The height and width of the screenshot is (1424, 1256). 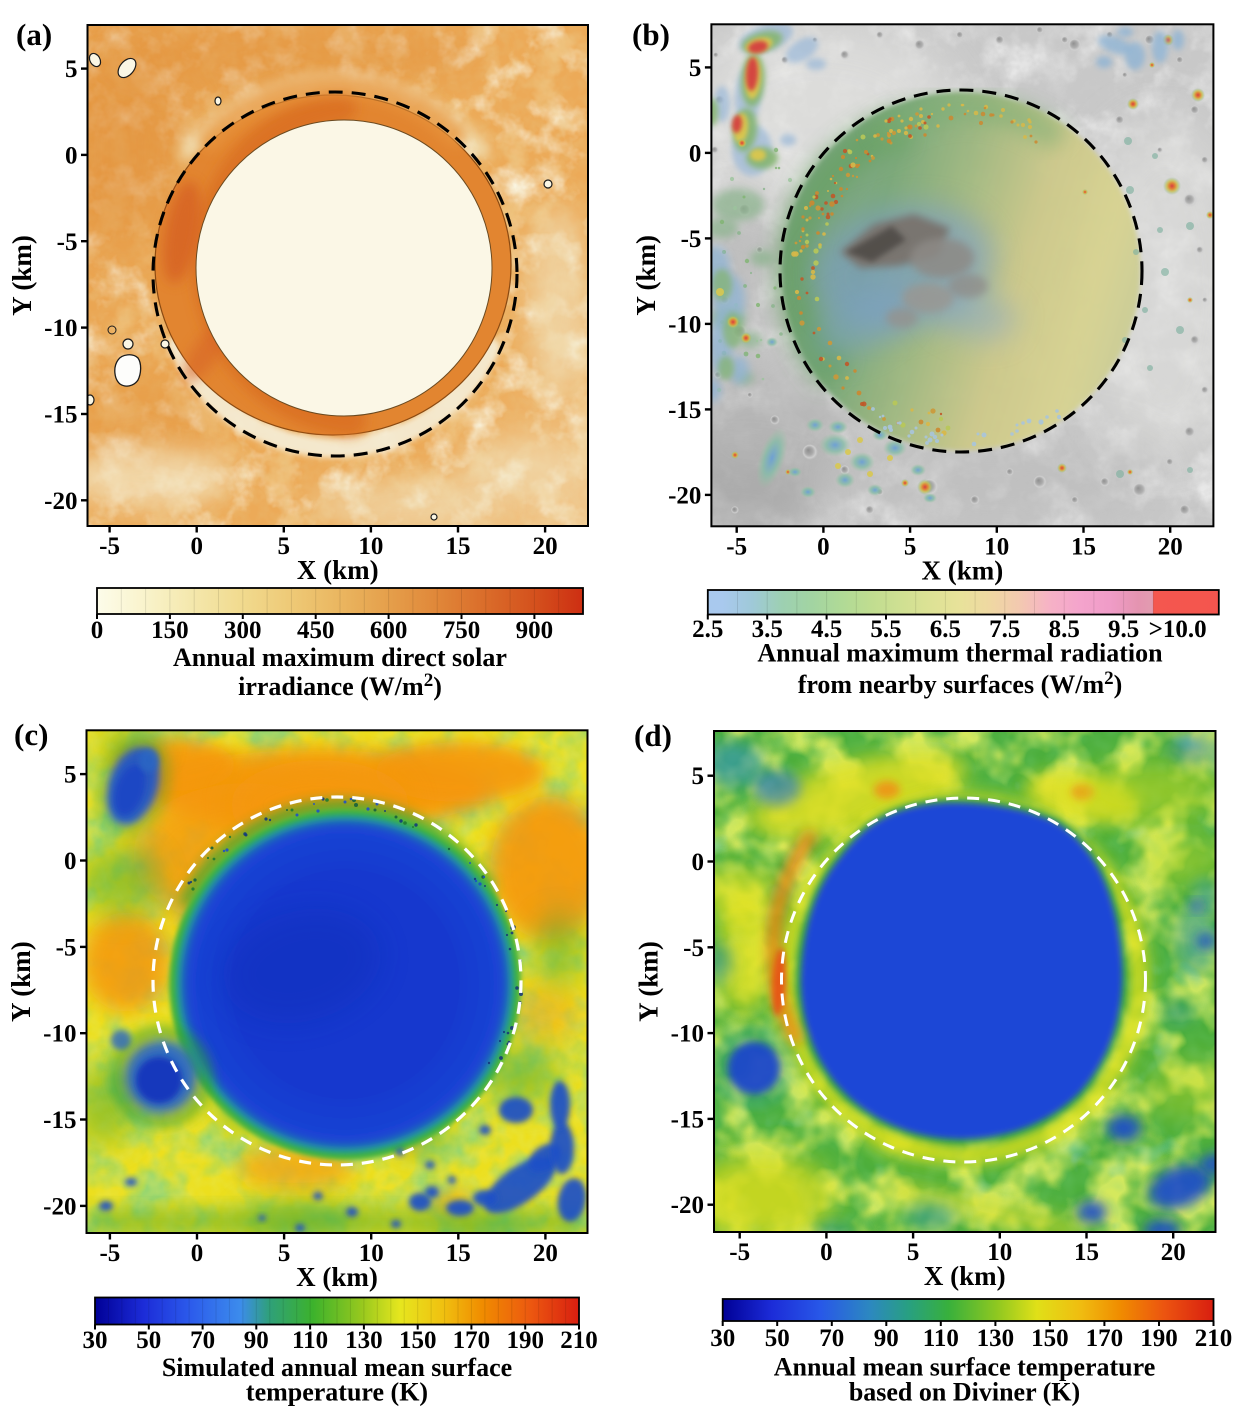 What do you see at coordinates (767, 629) in the screenshot?
I see `svg-text: 3.5` at bounding box center [767, 629].